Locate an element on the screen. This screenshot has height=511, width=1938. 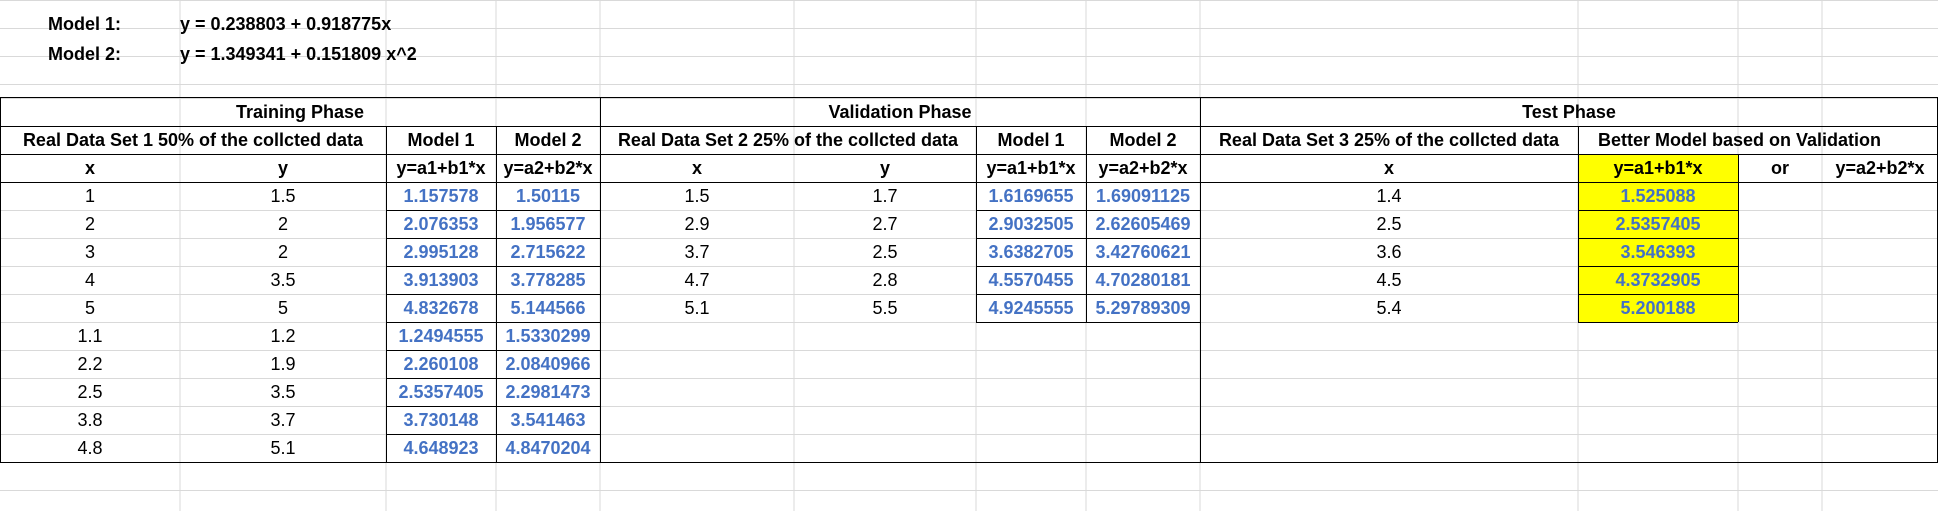
validation-x-cell: 2.9 is located at coordinates (697, 224).